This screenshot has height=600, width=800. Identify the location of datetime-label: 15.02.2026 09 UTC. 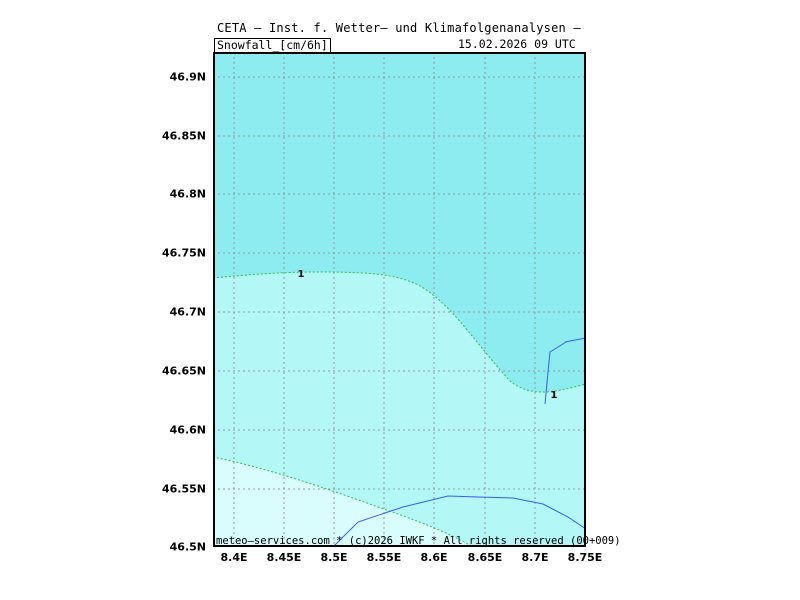
(517, 44).